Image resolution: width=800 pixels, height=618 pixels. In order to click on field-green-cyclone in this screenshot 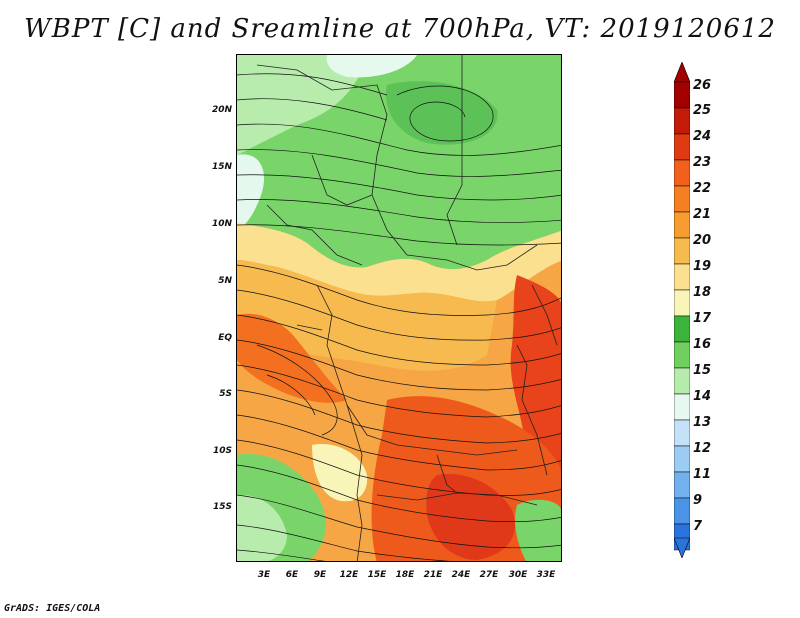, I will do `click(442, 113)`.